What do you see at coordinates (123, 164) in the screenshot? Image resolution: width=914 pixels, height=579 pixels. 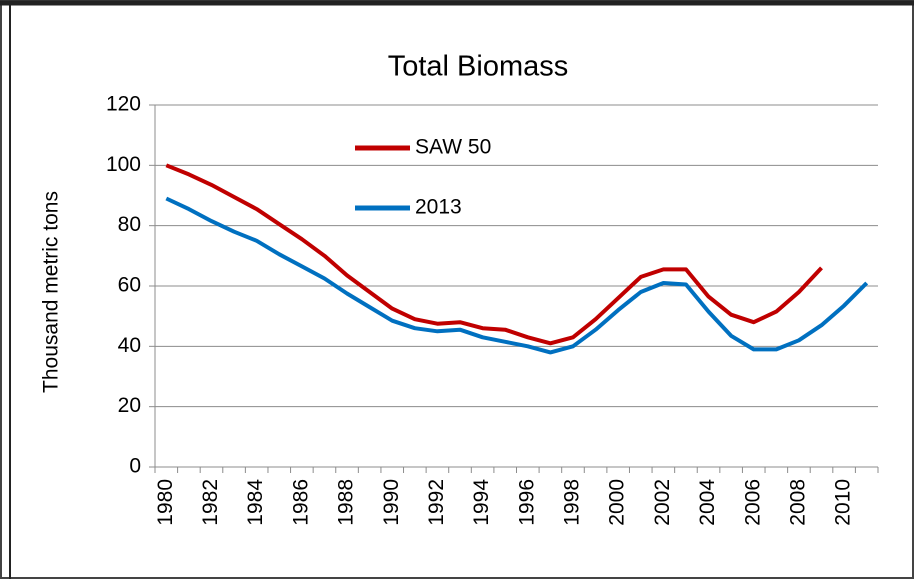 I see `y-tick-label: 100` at bounding box center [123, 164].